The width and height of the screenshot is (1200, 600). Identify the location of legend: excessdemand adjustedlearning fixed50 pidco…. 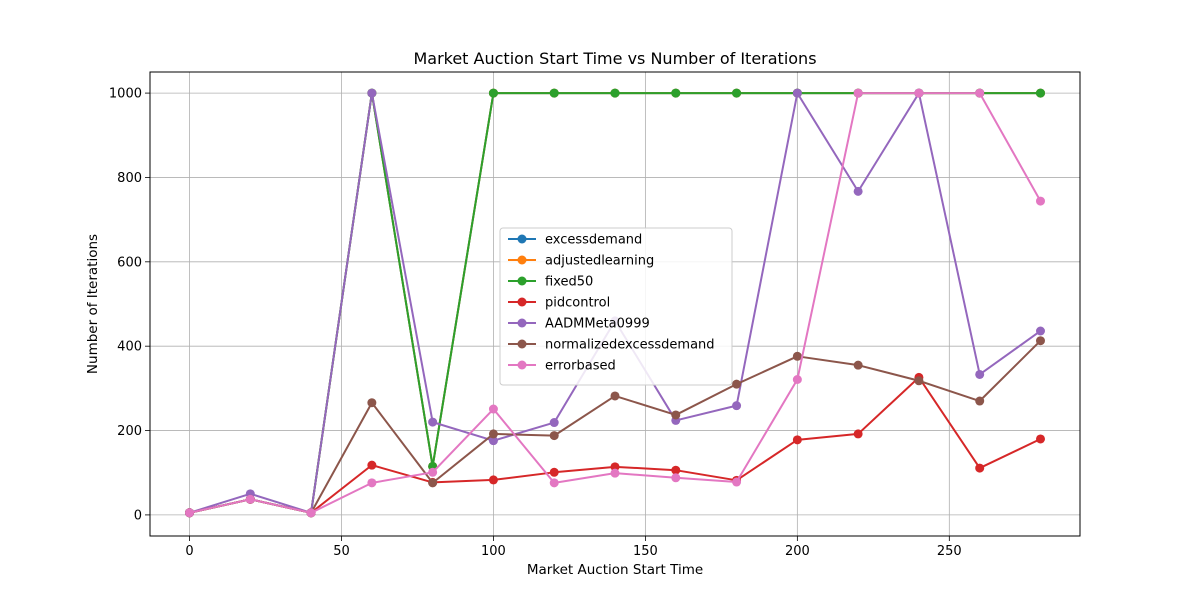
(616, 306).